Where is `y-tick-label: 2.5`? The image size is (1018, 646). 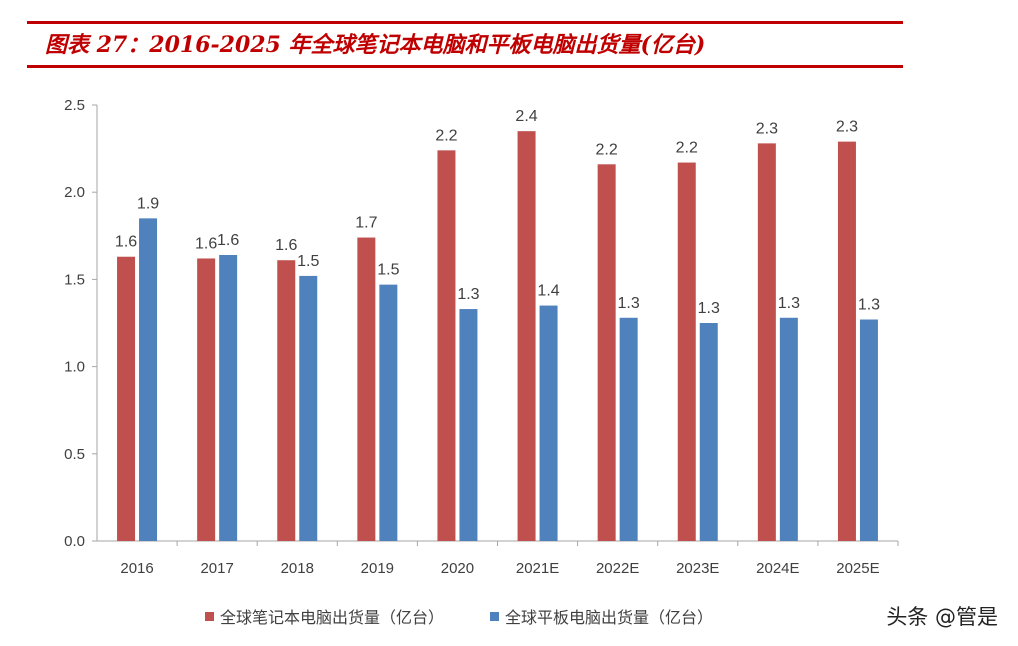
y-tick-label: 2.5 is located at coordinates (74, 105).